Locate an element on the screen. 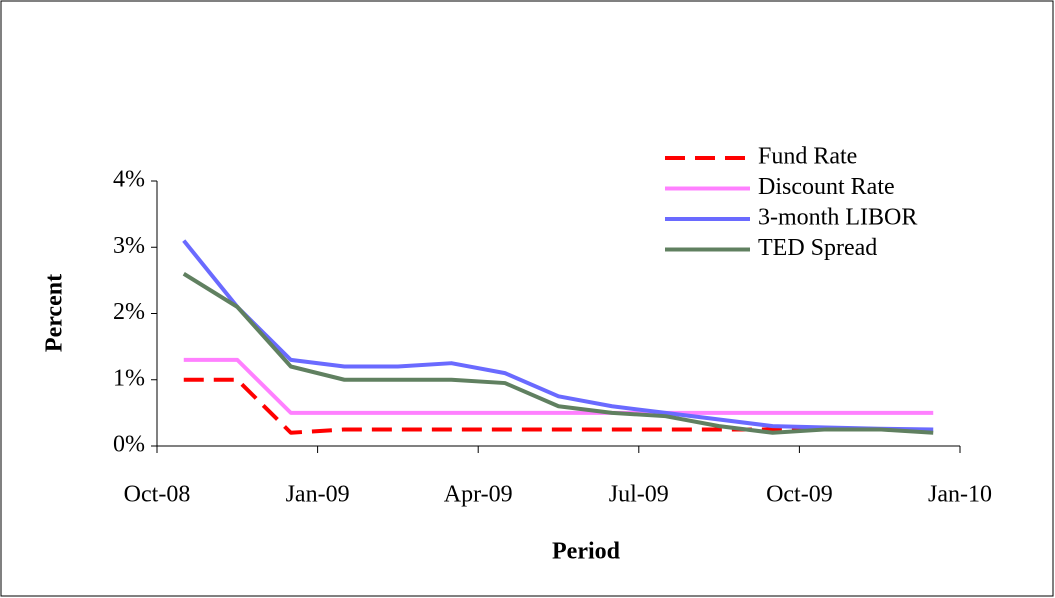  x-tick-label: Jan-10 is located at coordinates (960, 495).